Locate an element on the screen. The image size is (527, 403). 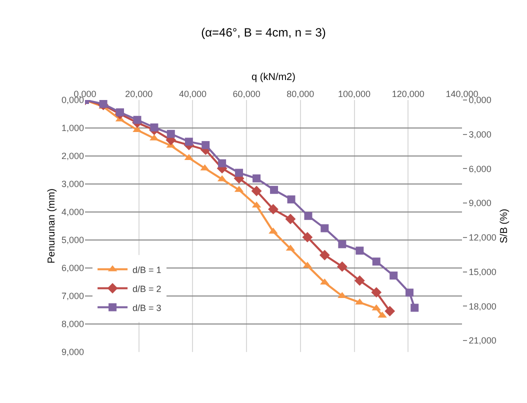
y2-tick-label: 6,000 is located at coordinates (480, 169).